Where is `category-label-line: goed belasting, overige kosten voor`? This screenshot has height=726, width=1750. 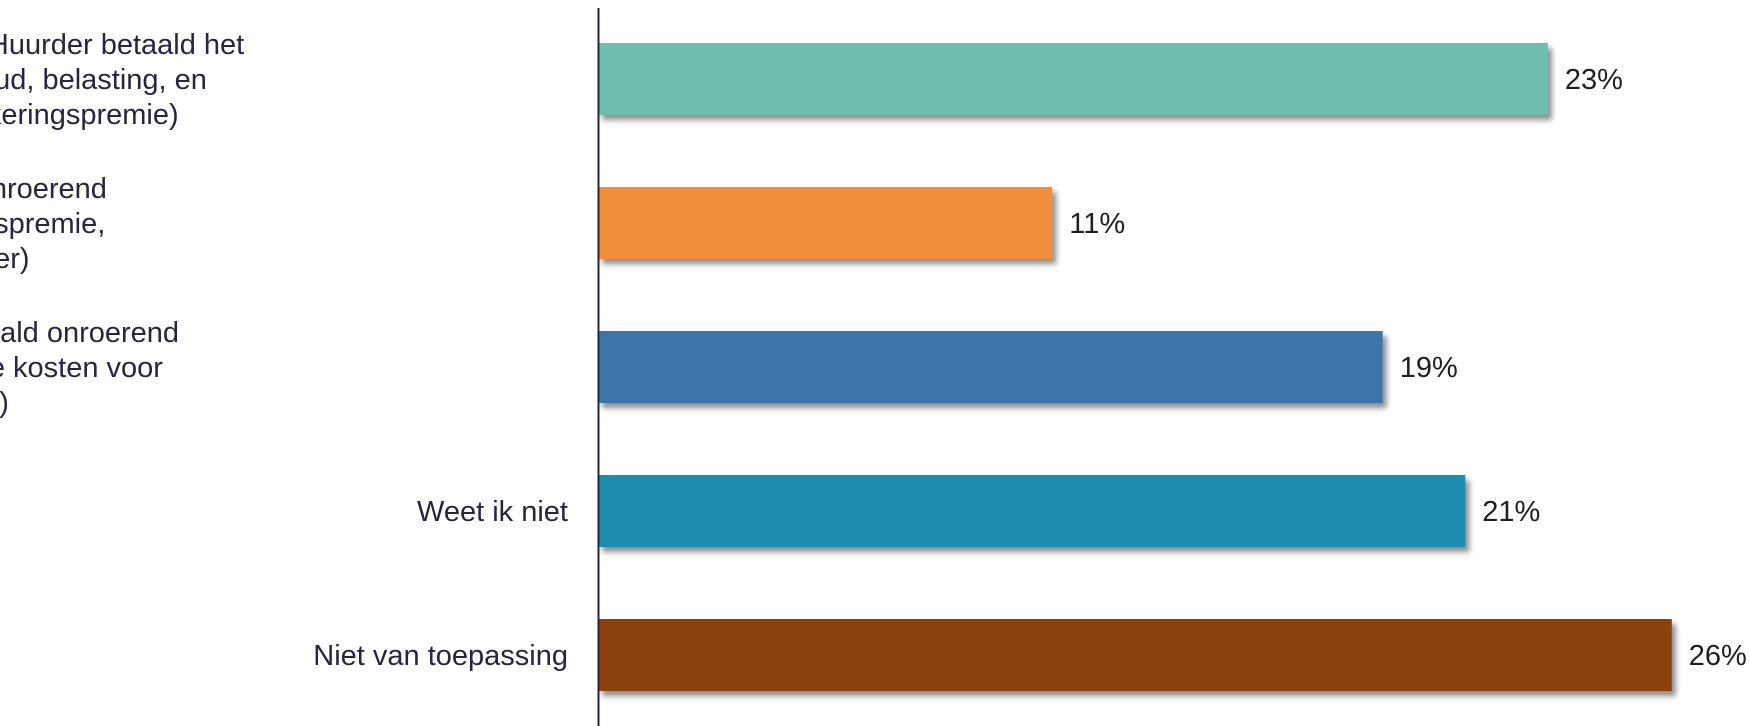
category-label-line: goed belasting, overige kosten voor is located at coordinates (81, 368).